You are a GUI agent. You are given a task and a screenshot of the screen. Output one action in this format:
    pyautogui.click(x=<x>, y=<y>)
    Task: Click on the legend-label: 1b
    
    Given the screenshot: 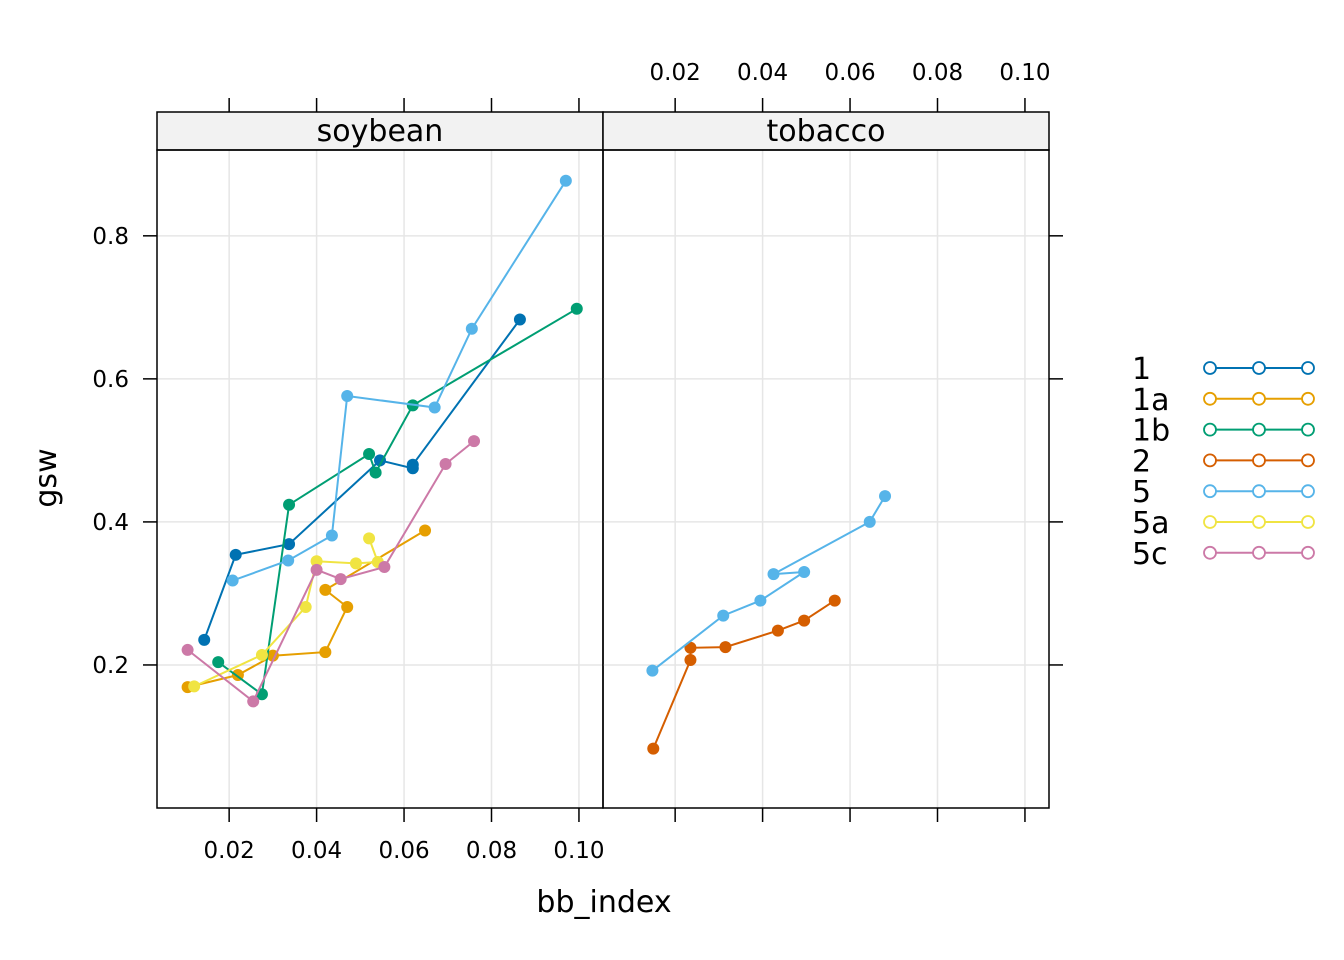 What is the action you would take?
    pyautogui.click(x=1151, y=431)
    